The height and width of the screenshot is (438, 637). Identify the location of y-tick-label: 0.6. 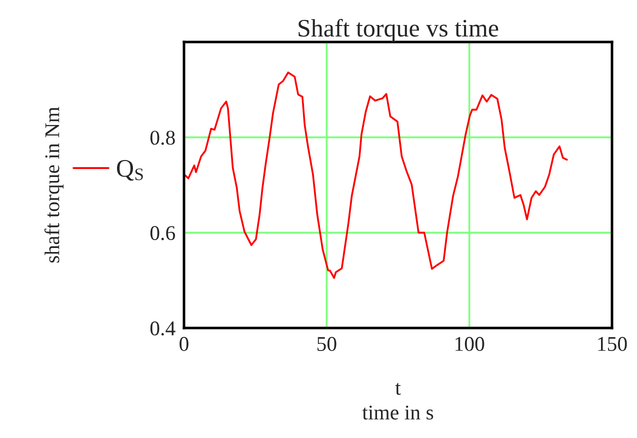
(163, 233).